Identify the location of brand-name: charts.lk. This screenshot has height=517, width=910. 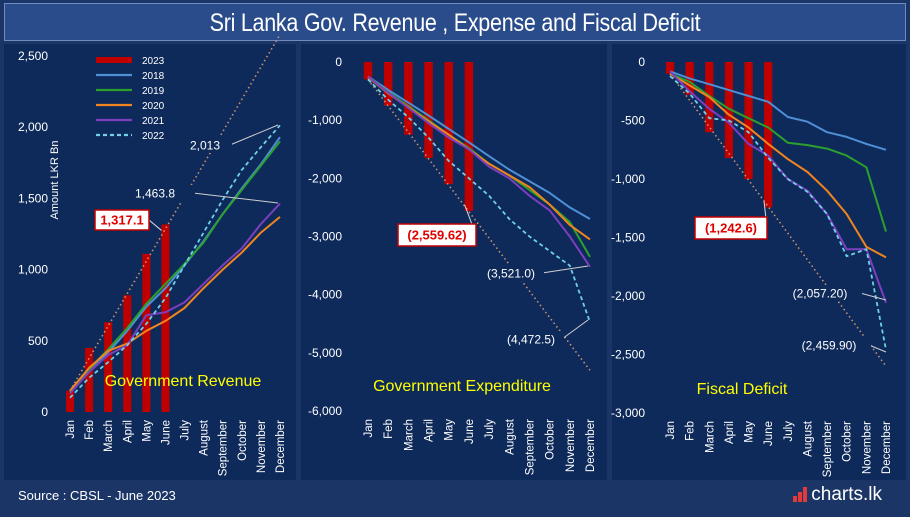
(846, 494).